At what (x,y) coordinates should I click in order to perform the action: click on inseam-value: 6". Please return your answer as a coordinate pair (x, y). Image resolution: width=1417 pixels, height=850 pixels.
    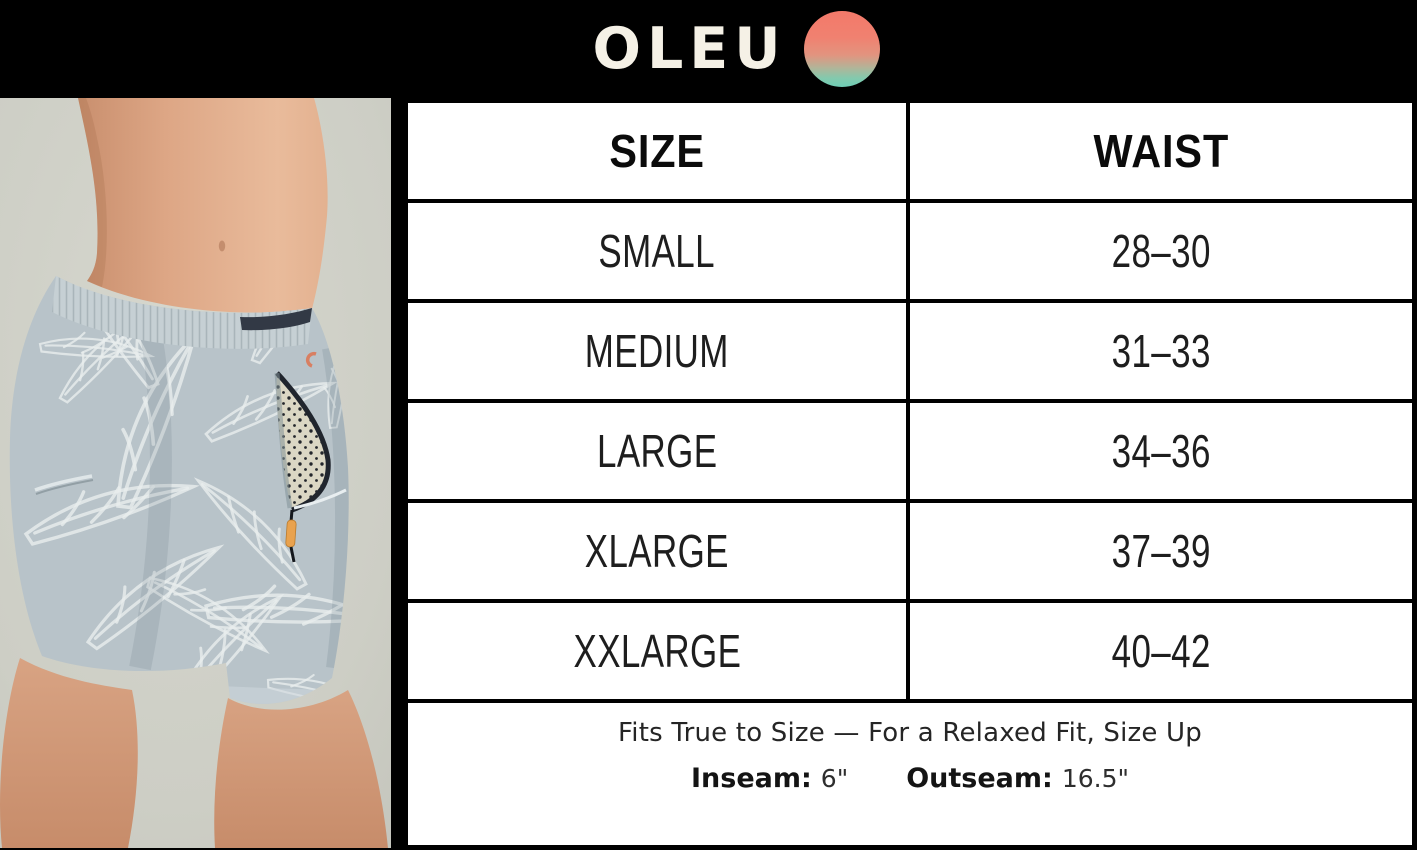
    Looking at the image, I should click on (834, 778).